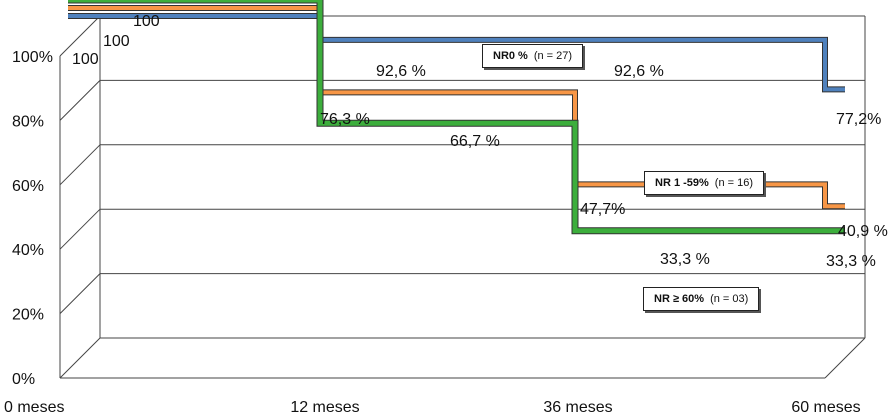 The image size is (896, 419). I want to click on legend-nr1-name: NR 1 -59%, so click(682, 183).